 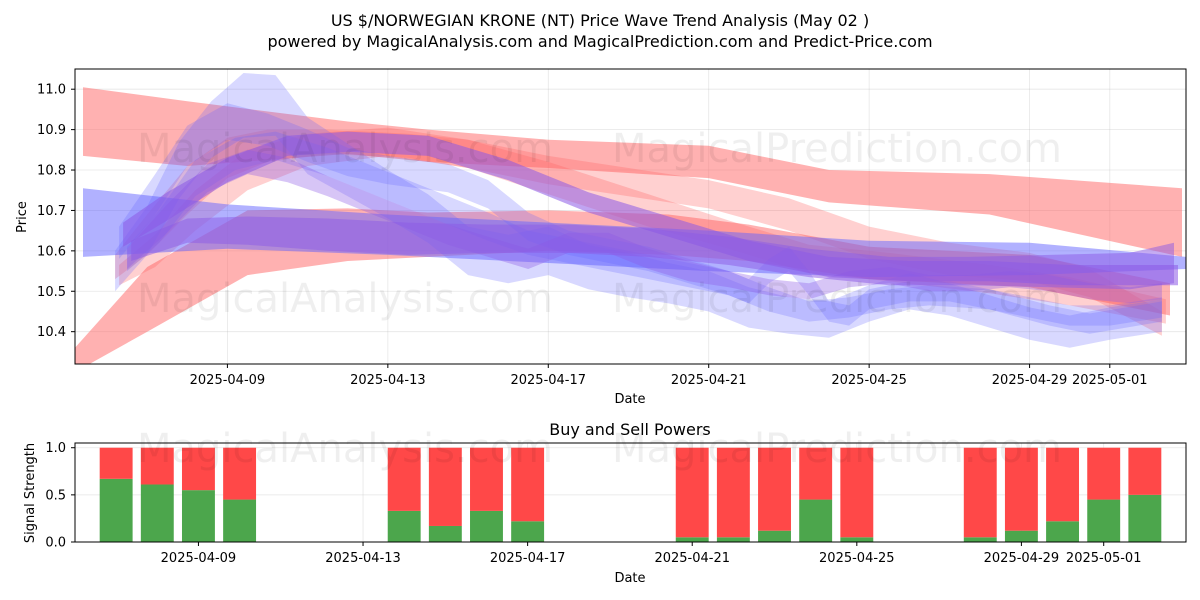 What do you see at coordinates (51, 292) in the screenshot?
I see `price-y-tick-label: 10.5` at bounding box center [51, 292].